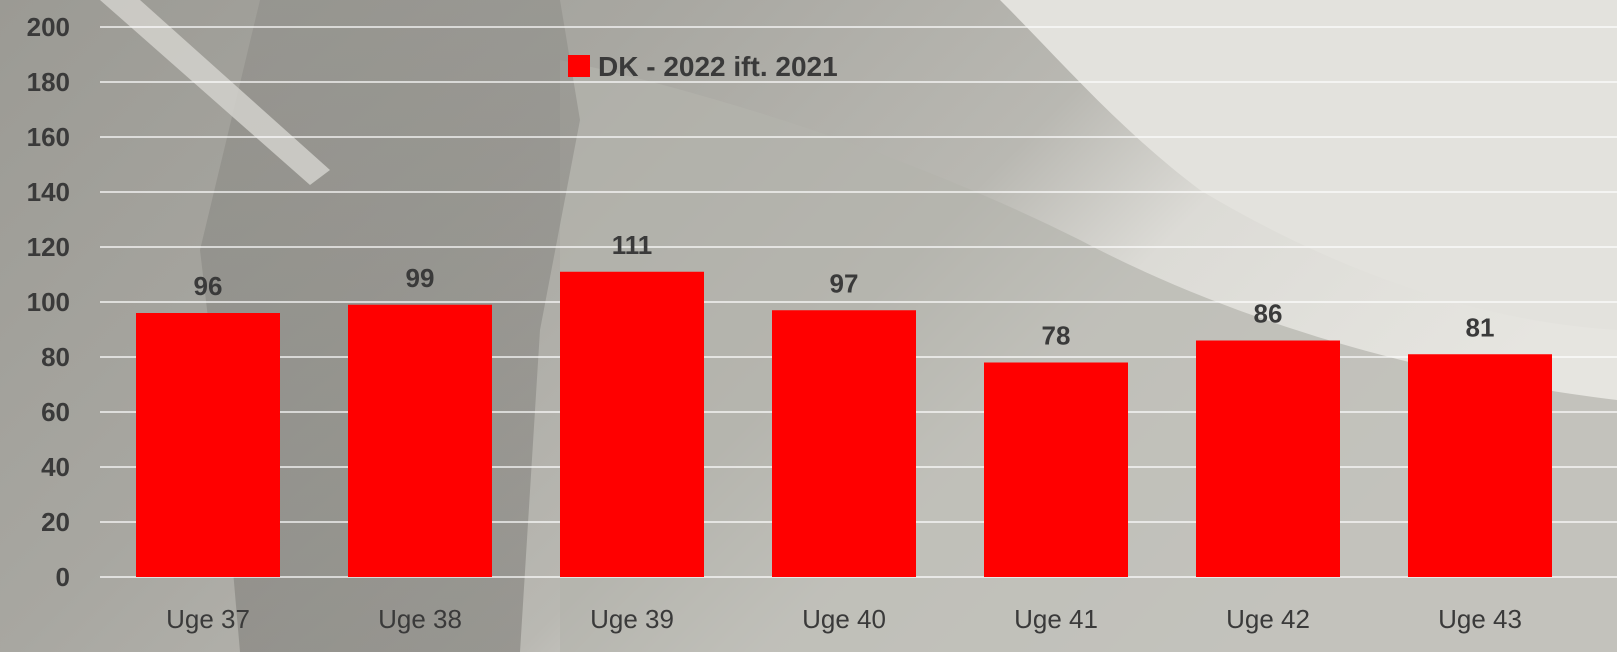 This screenshot has height=652, width=1617. Describe the element at coordinates (1268, 619) in the screenshot. I see `x-tick-label: Uge 42` at that location.